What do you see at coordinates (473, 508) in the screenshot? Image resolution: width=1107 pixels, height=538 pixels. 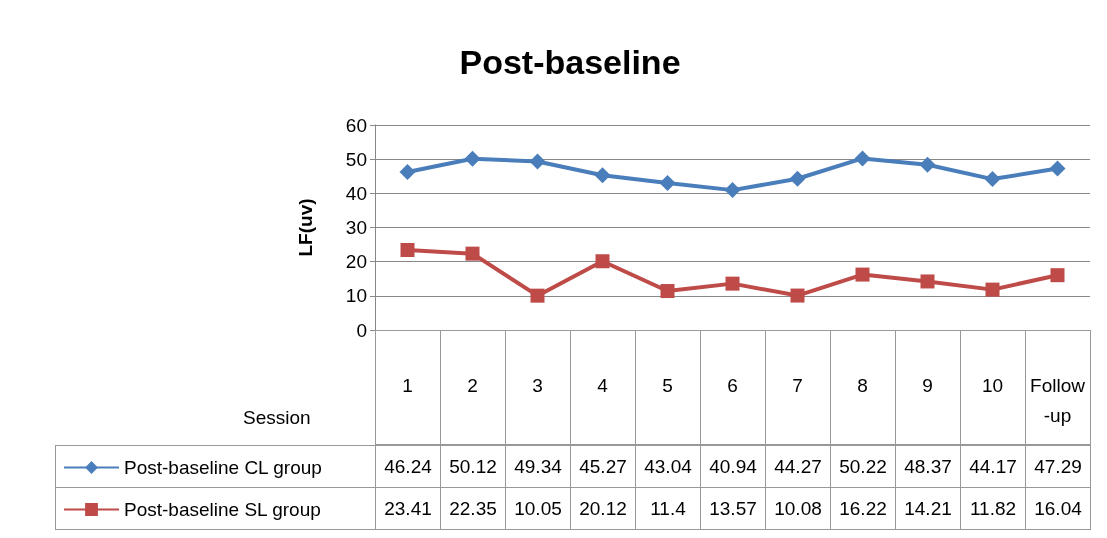 I see `data-label: 22.35` at bounding box center [473, 508].